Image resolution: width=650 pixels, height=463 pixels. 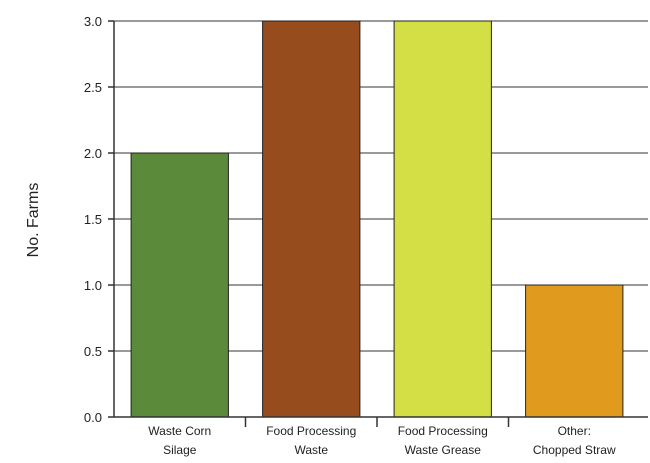 I want to click on x-tick-label: Food Processing Waste Grease, so click(x=443, y=440).